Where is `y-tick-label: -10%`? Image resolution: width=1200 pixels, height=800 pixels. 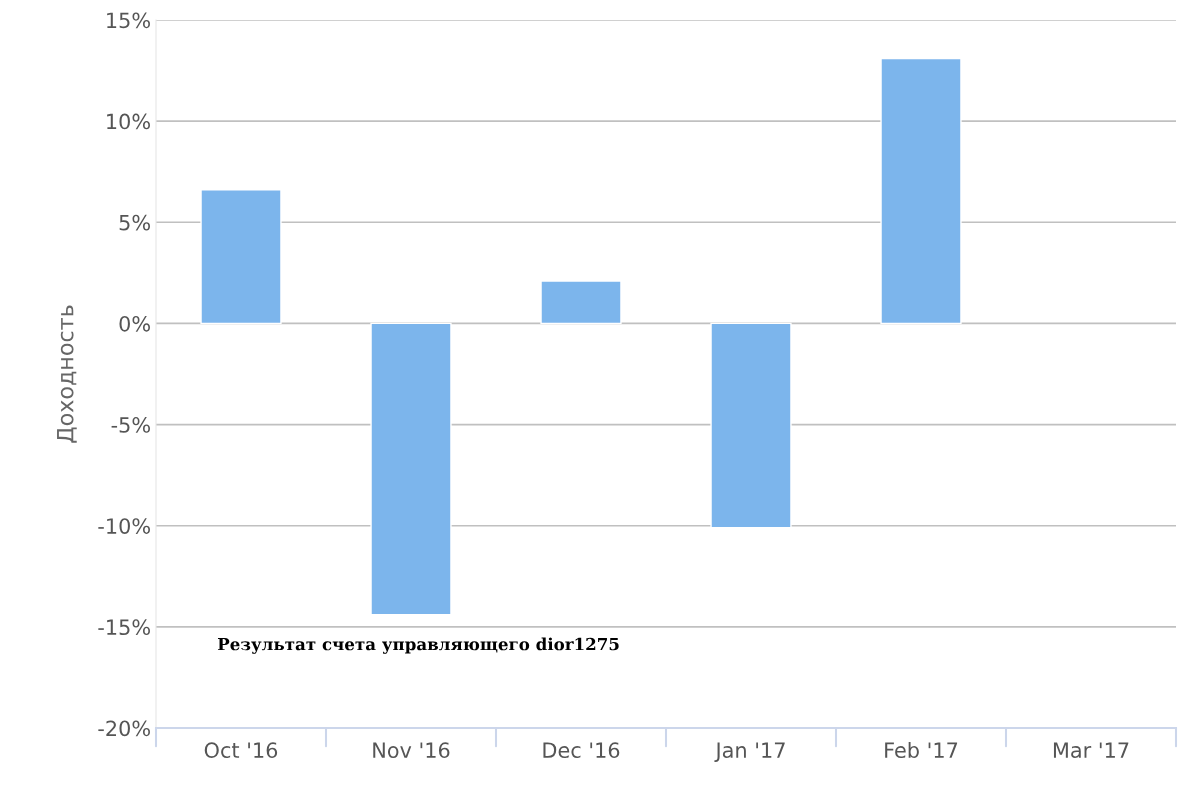 y-tick-label: -10% is located at coordinates (124, 526).